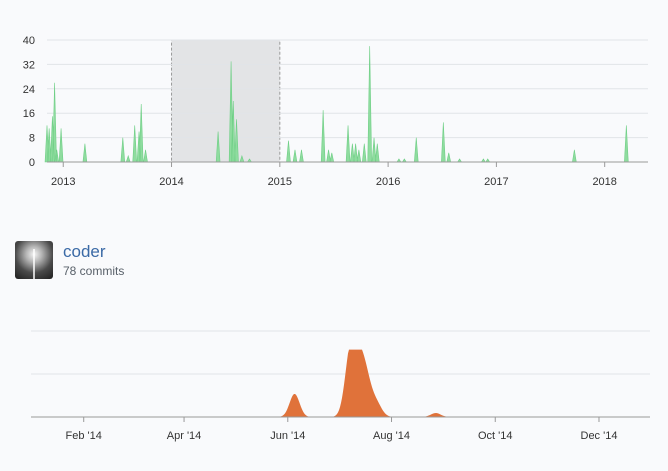  Describe the element at coordinates (84, 436) in the screenshot. I see `detail-x-tick-label: Feb '14` at that location.